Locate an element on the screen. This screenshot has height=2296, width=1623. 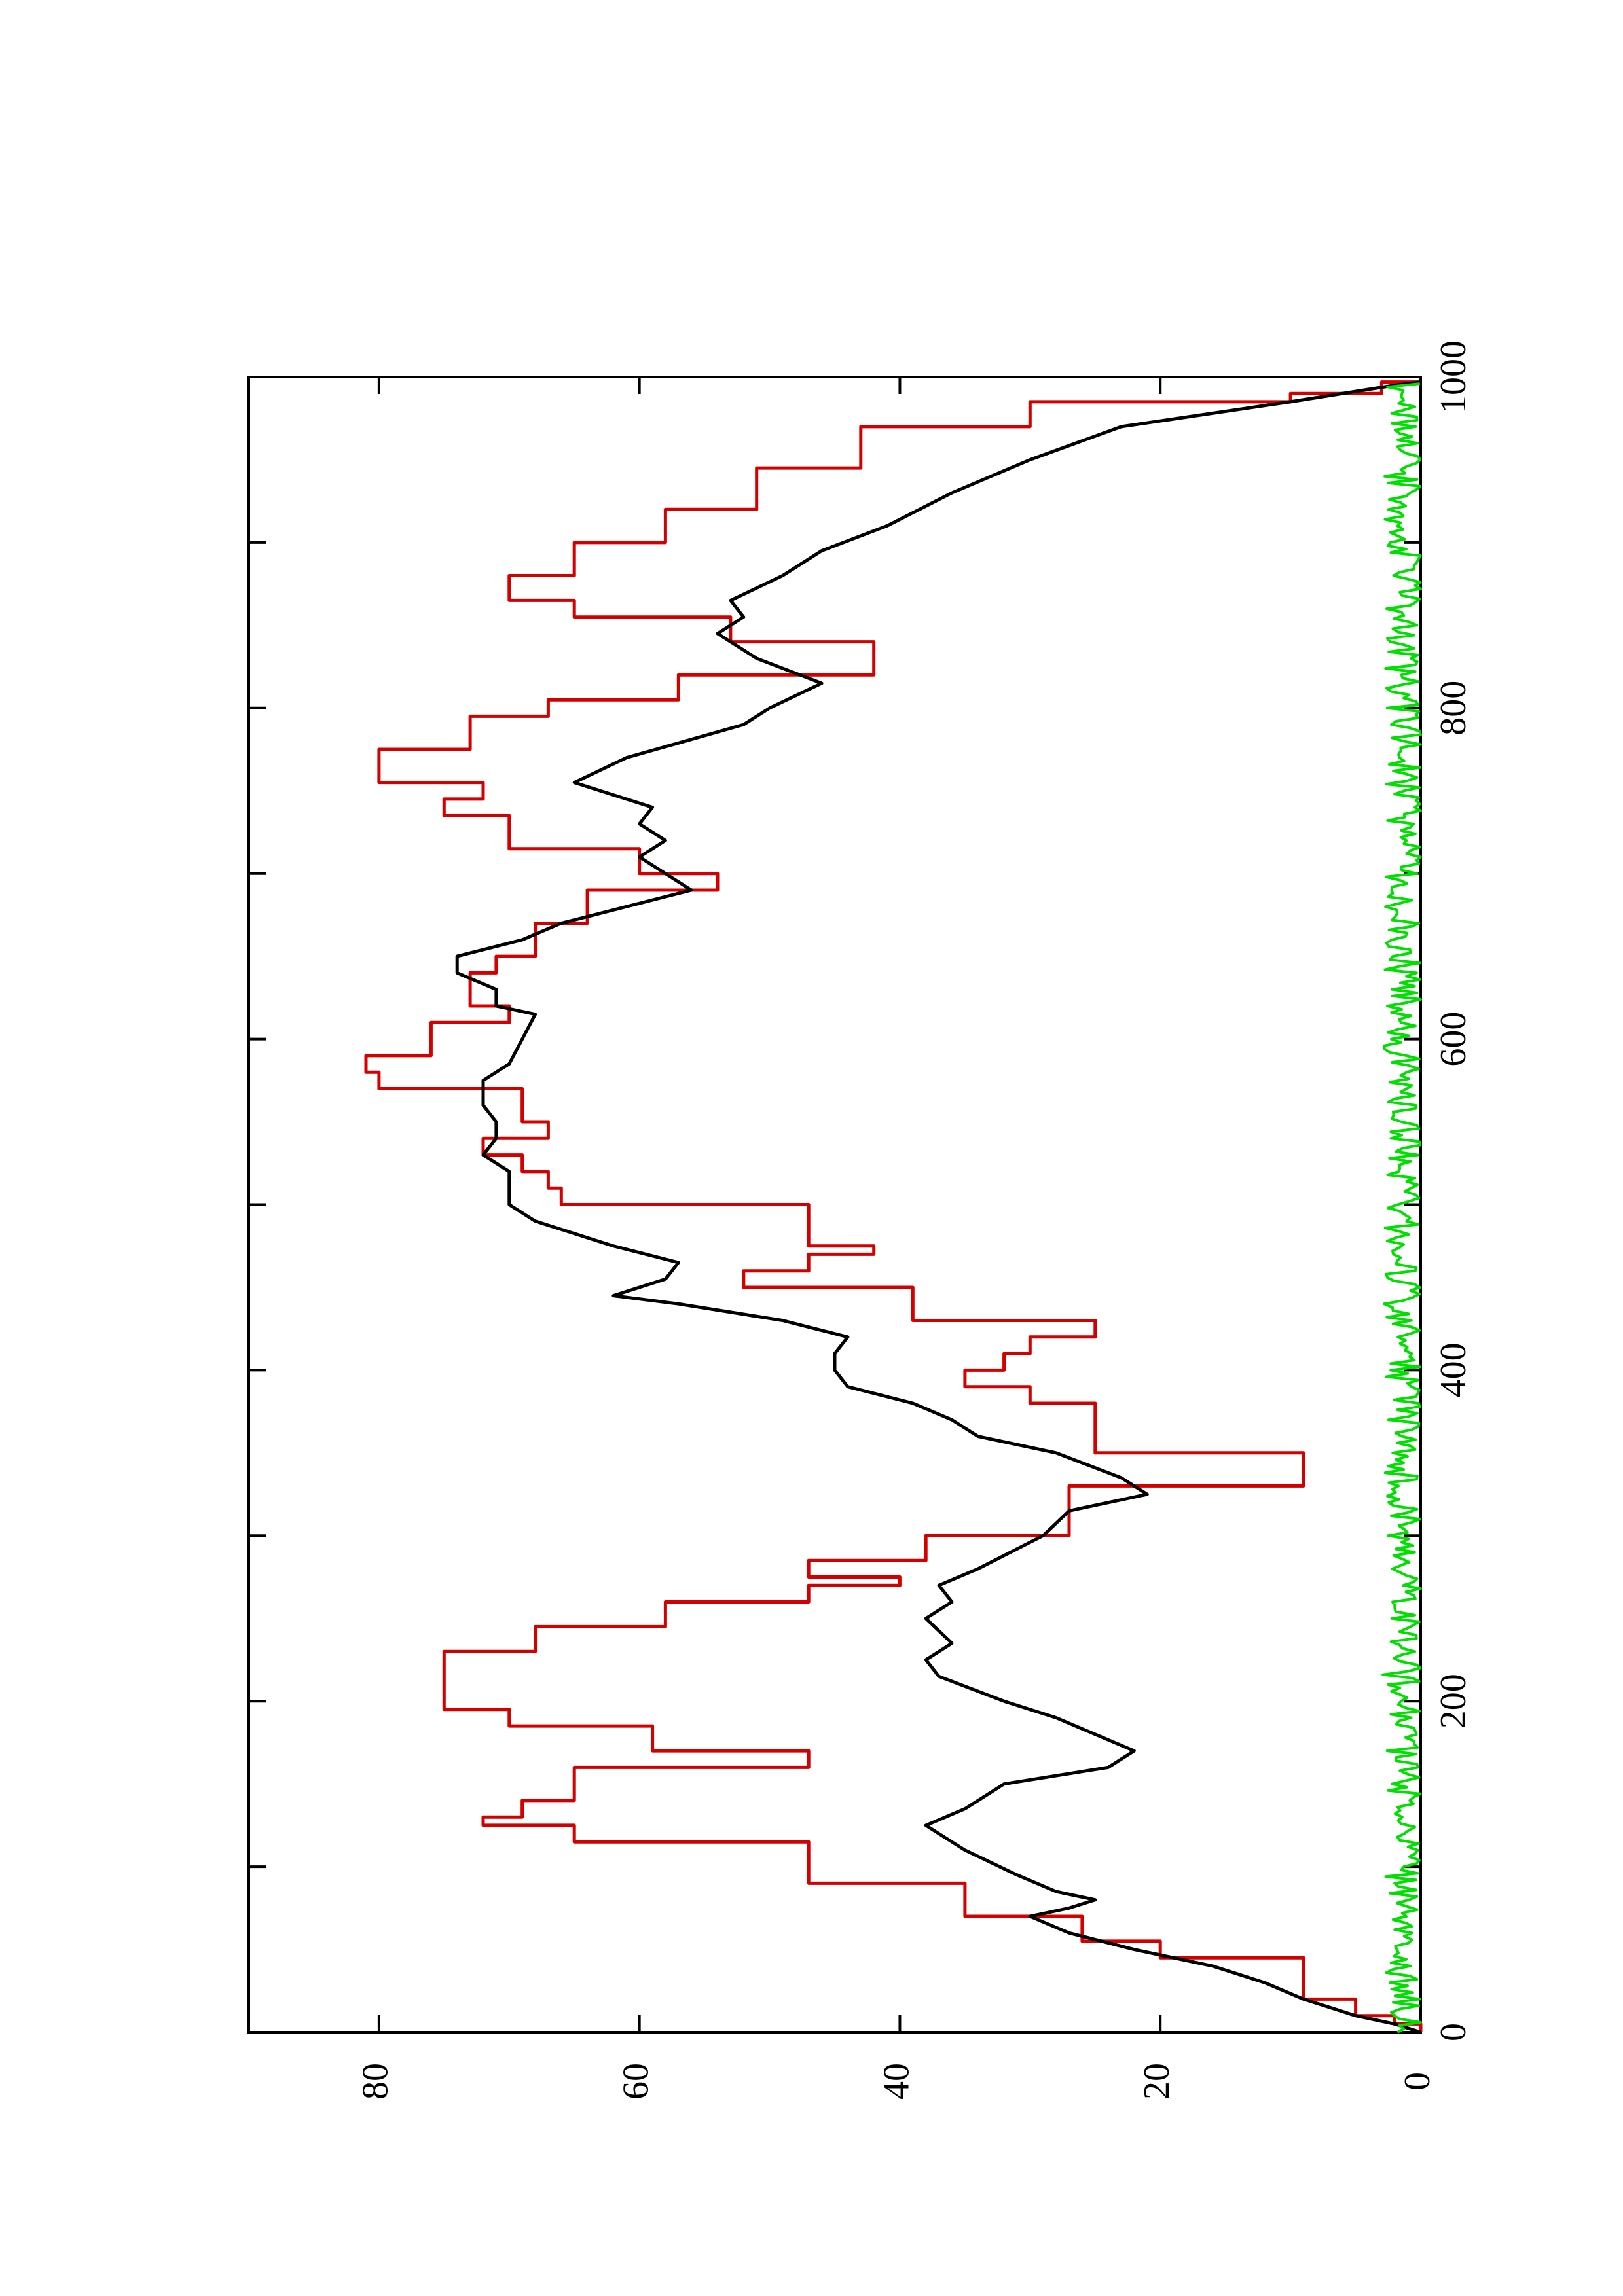
x-tick-label: 1000 is located at coordinates (1453, 377).